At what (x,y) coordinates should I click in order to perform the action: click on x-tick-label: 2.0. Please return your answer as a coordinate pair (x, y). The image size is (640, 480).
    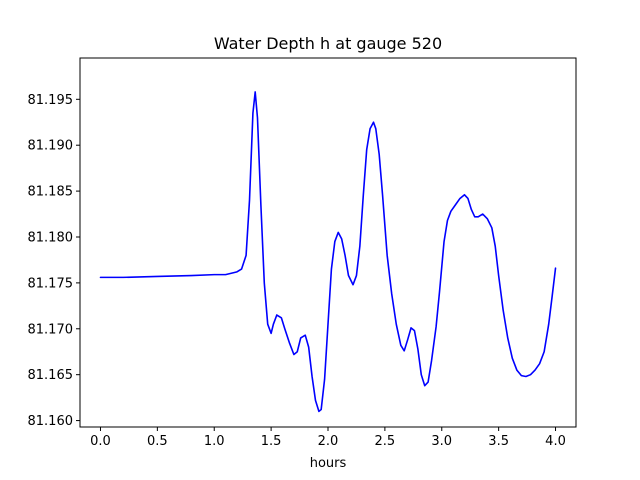
    Looking at the image, I should click on (328, 441).